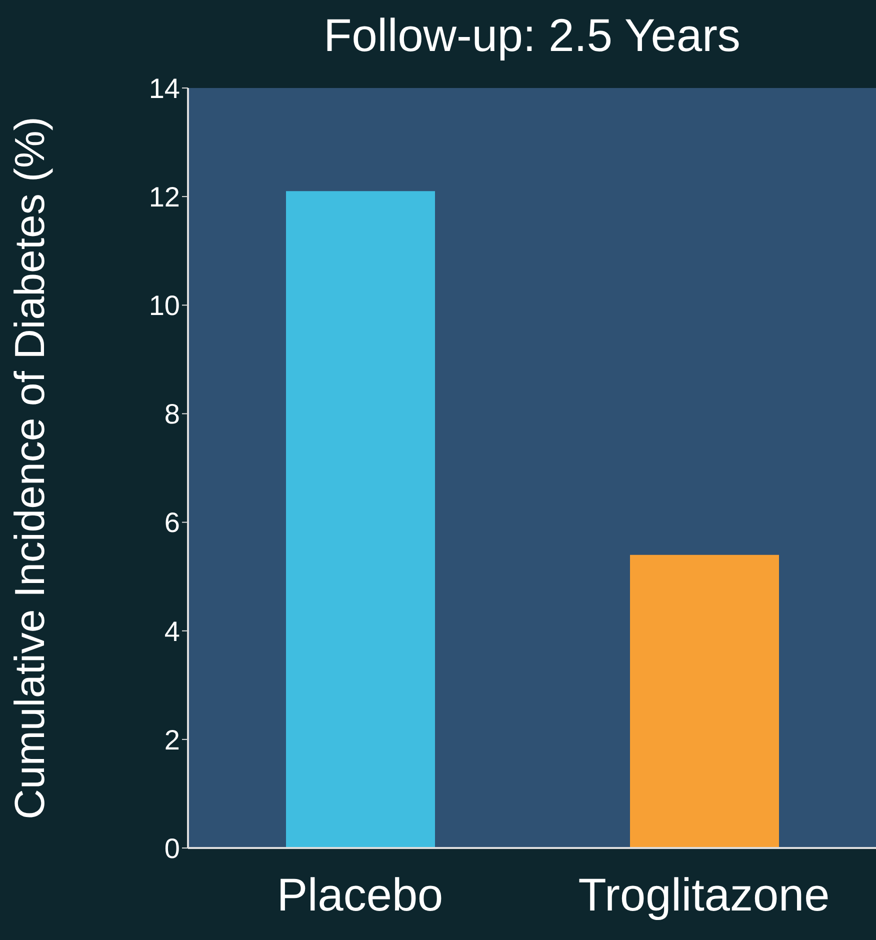  What do you see at coordinates (164, 88) in the screenshot?
I see `y-tick-label: 14` at bounding box center [164, 88].